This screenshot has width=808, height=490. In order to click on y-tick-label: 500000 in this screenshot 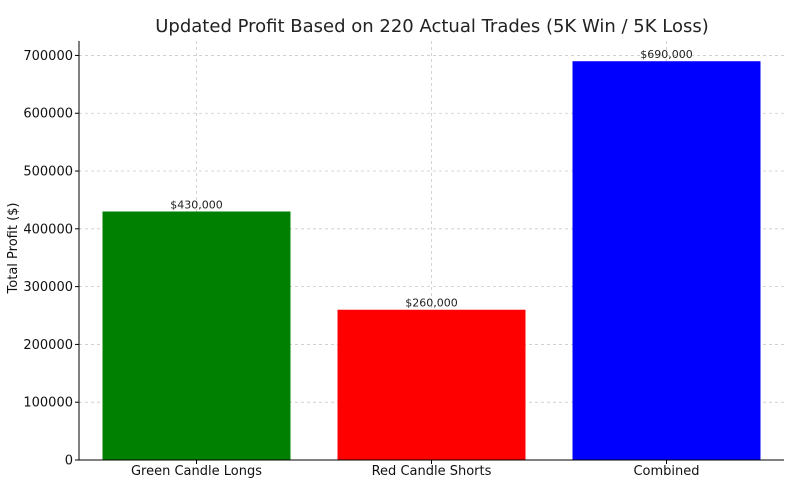, I will do `click(48, 172)`.